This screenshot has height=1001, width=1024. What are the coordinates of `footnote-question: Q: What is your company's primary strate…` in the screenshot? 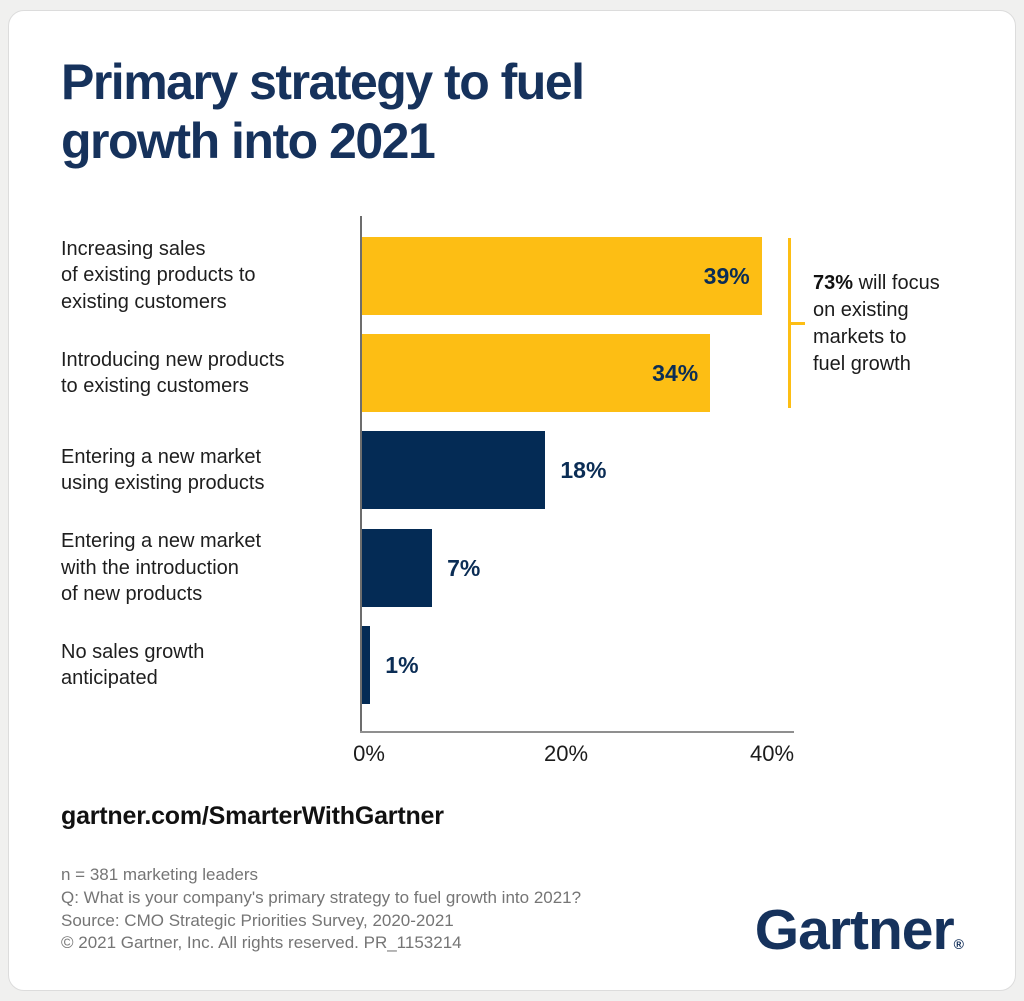 It's located at (321, 897).